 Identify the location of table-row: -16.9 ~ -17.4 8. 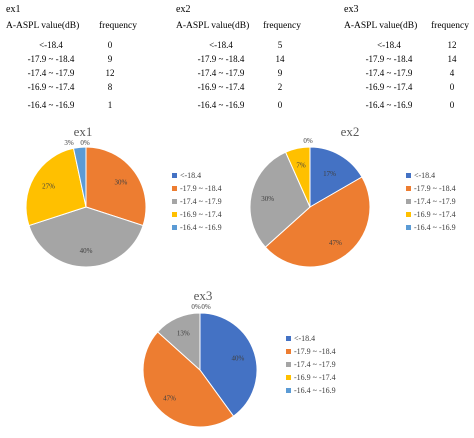
(81, 87).